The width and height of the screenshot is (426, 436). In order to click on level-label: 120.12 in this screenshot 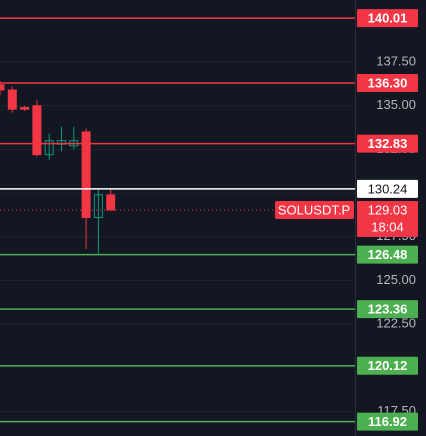, I will do `click(388, 365)`.